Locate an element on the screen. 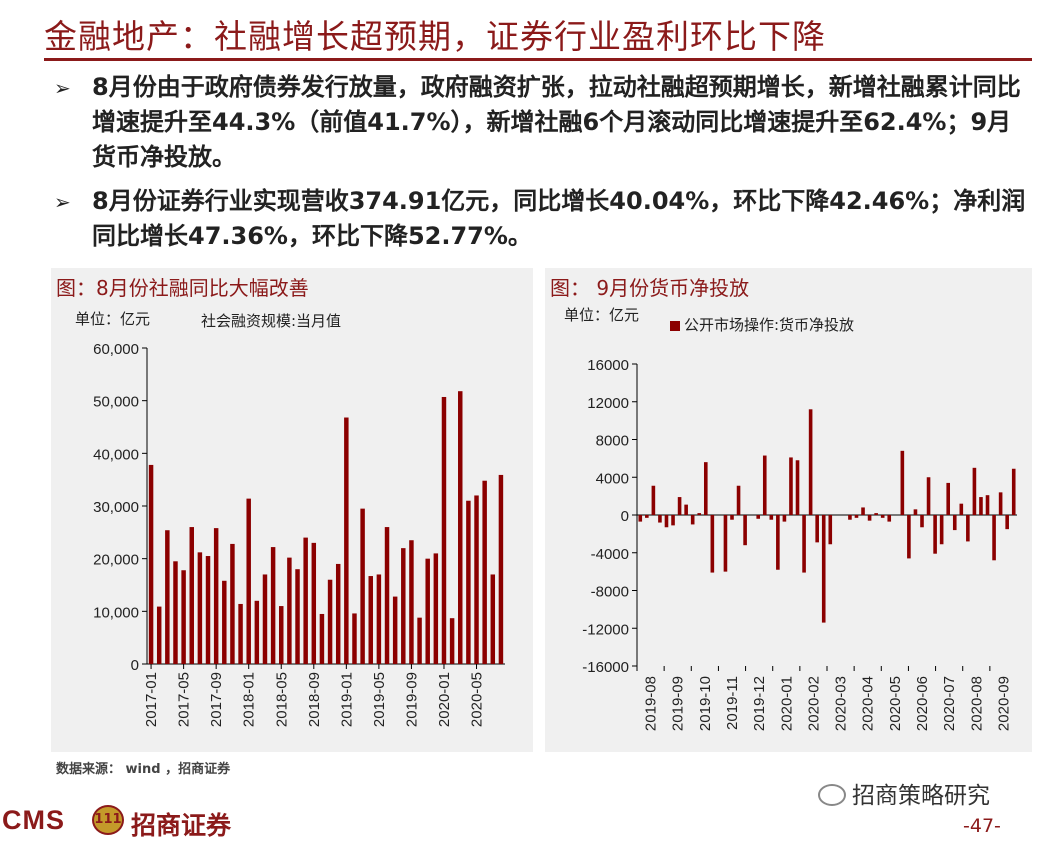 The width and height of the screenshot is (1043, 842). x-tick-label: 2019-05 is located at coordinates (379, 699).